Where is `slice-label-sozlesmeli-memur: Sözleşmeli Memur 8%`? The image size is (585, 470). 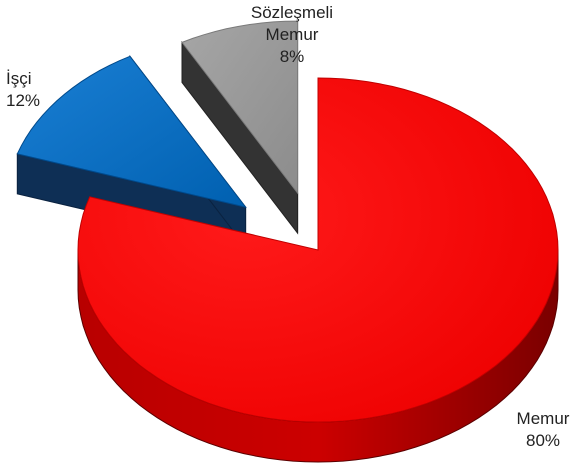
slice-label-sozlesmeli-memur: Sözleşmeli Memur 8% is located at coordinates (292, 35).